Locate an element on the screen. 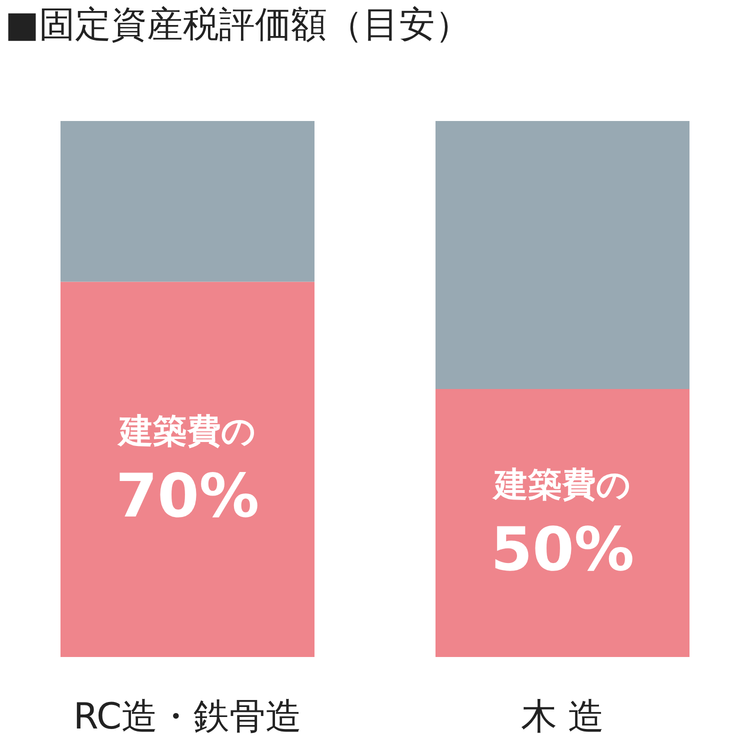 The image size is (750, 752). x-tick-label: 木 造 is located at coordinates (562, 717).